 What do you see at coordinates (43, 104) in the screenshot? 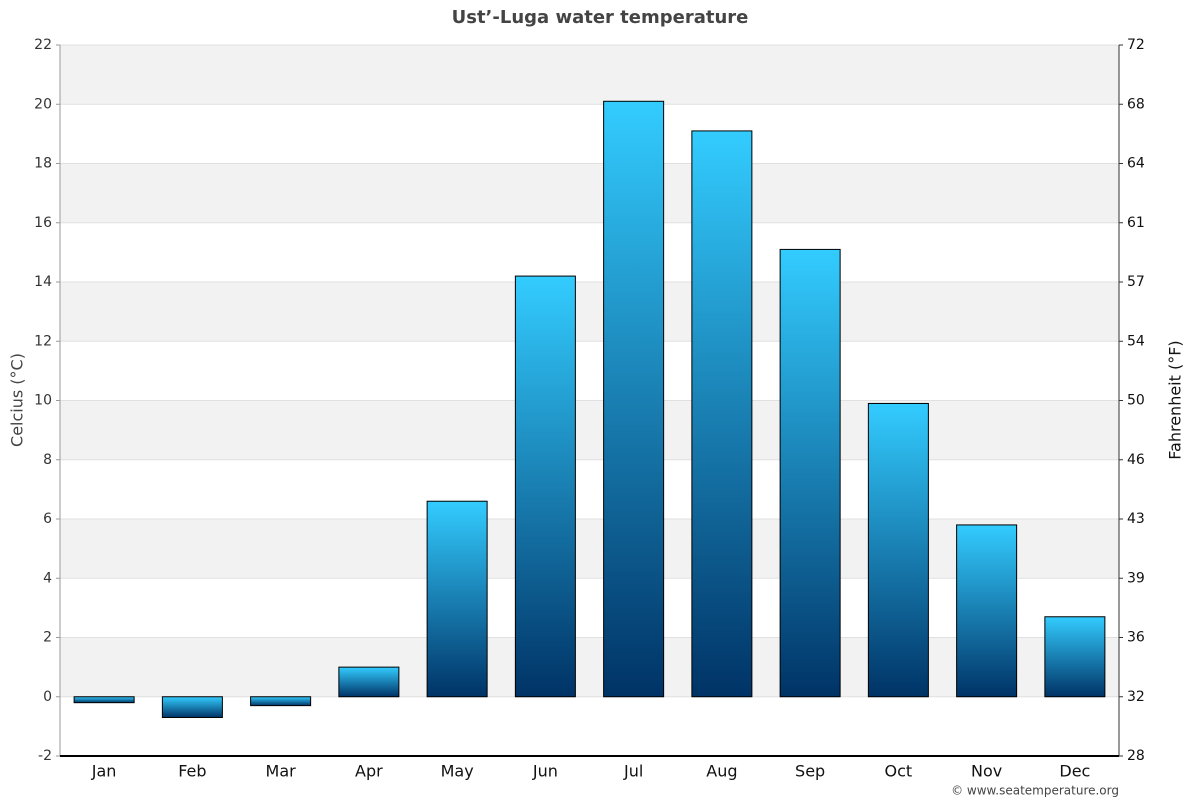
I see `y-tick-label: 20` at bounding box center [43, 104].